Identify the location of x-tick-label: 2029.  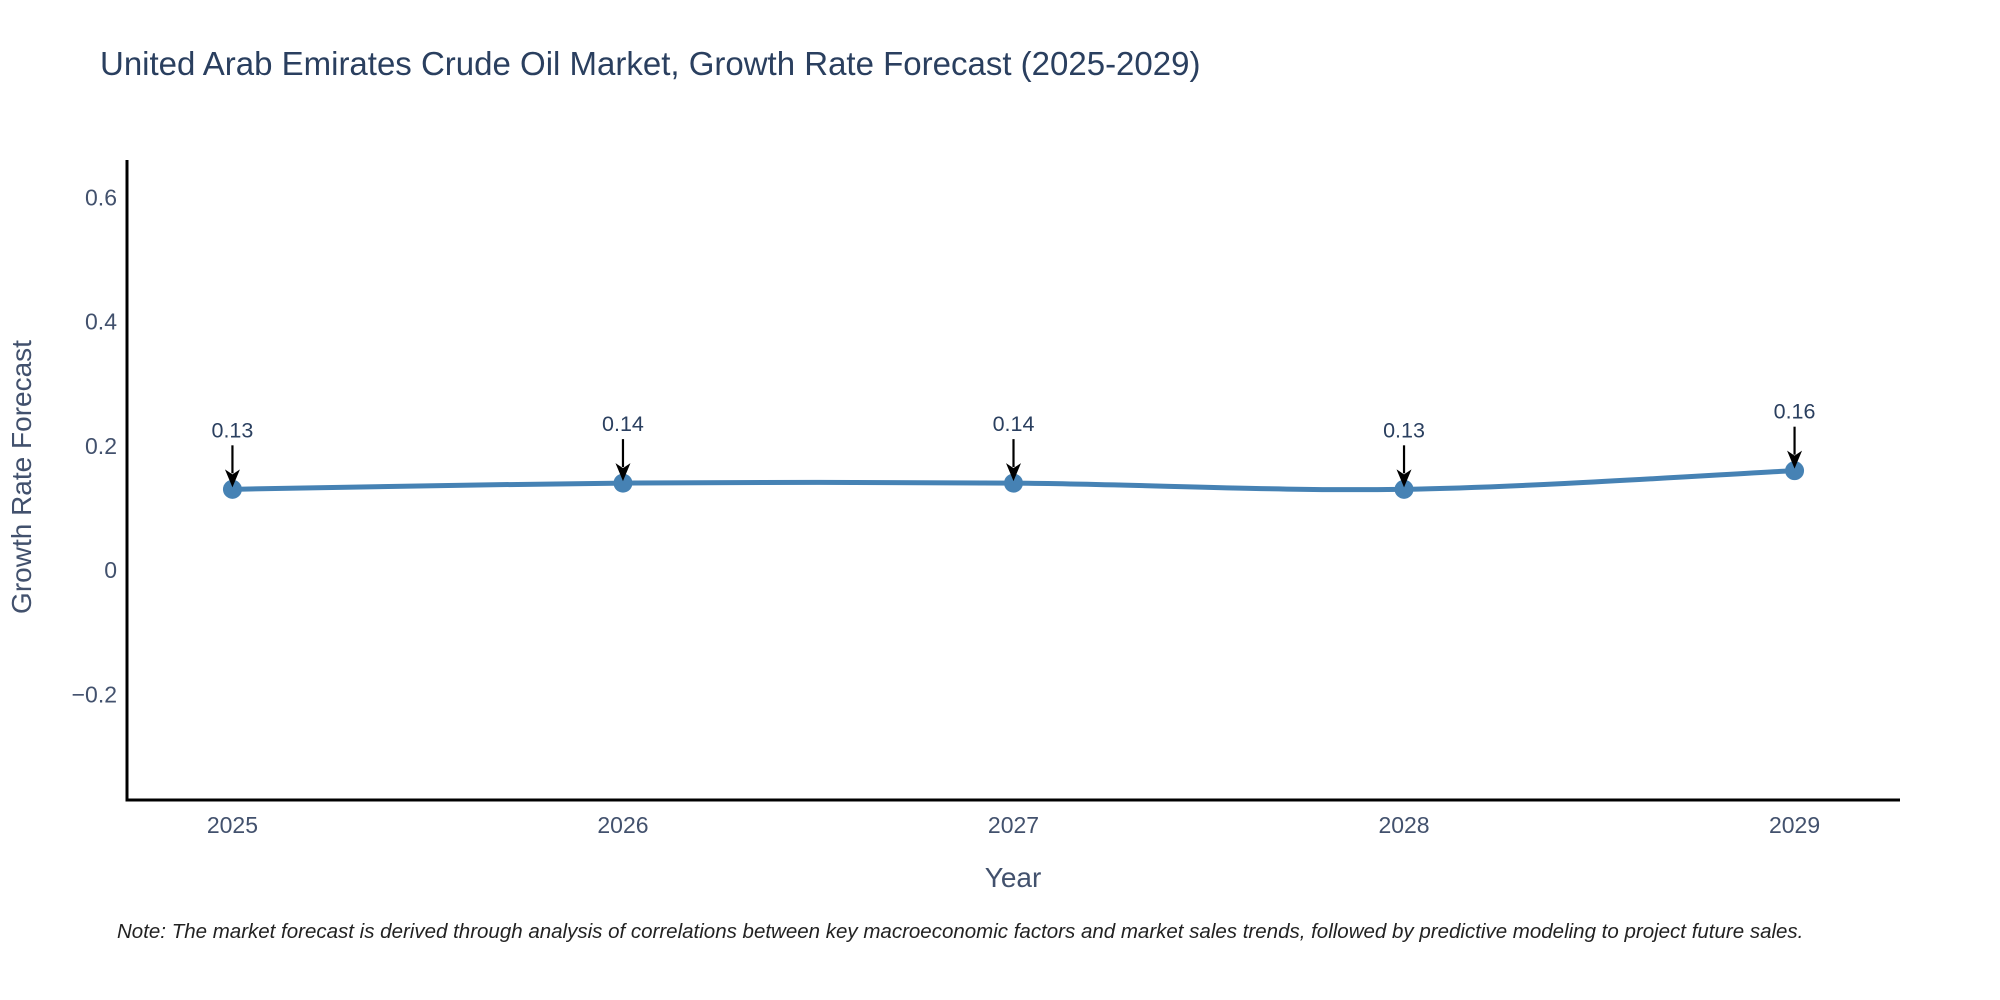
(1794, 825).